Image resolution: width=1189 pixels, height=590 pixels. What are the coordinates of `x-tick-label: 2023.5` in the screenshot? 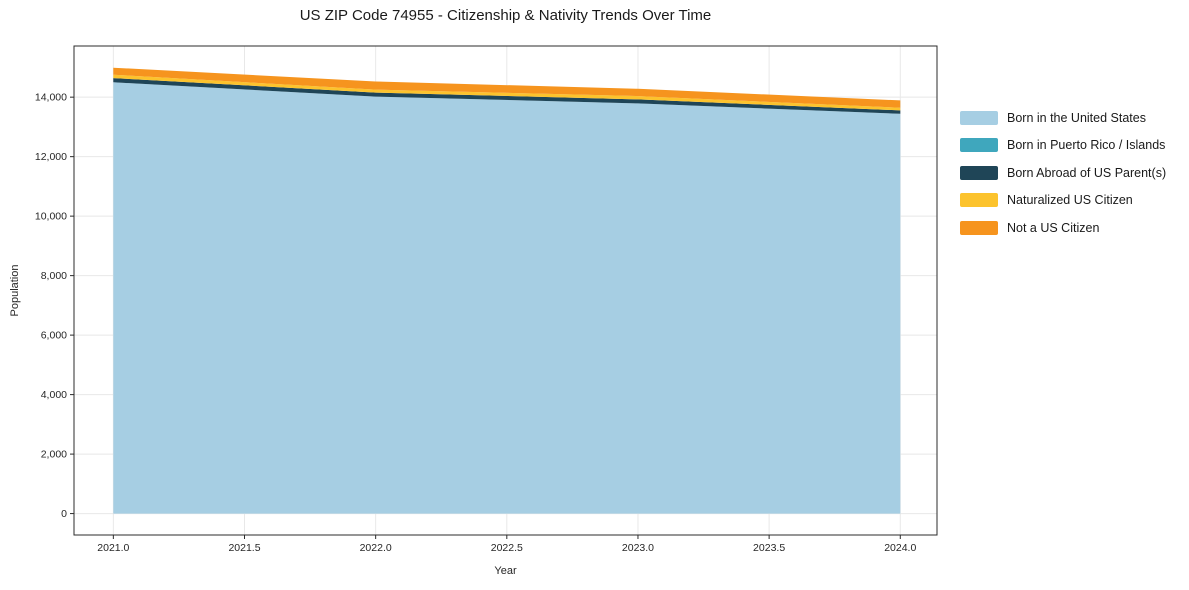 It's located at (769, 548).